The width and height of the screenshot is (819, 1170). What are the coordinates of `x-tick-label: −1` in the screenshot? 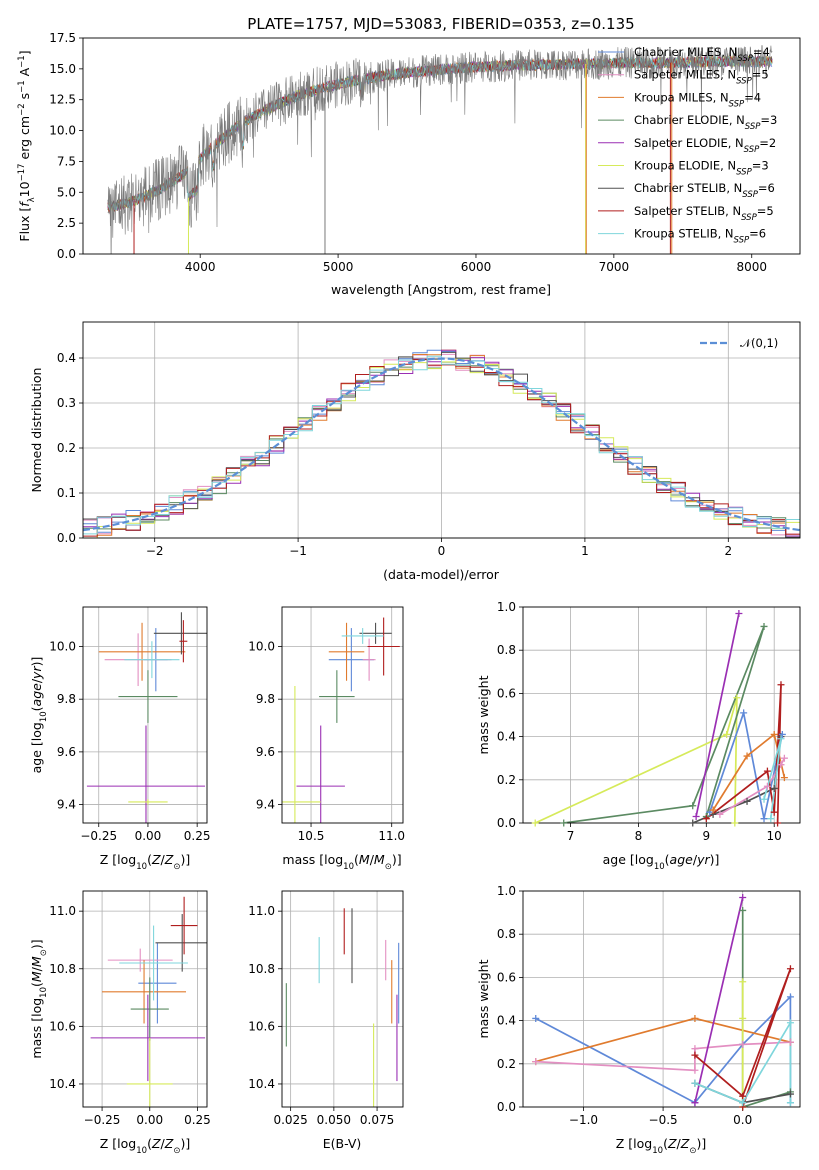 It's located at (298, 551).